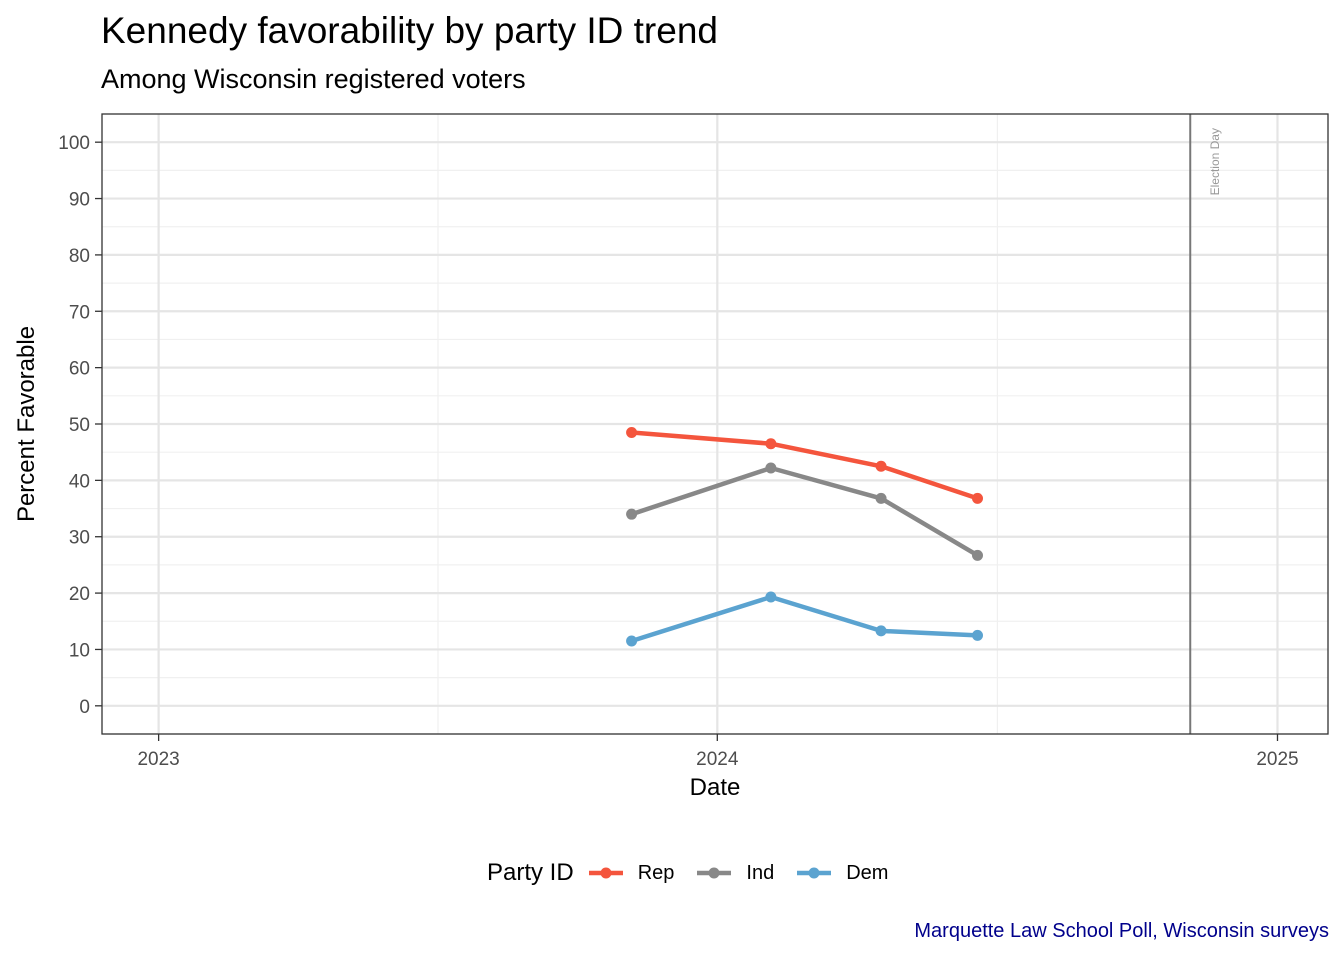 The image size is (1344, 960). What do you see at coordinates (84, 707) in the screenshot?
I see `y-tick-label: 0` at bounding box center [84, 707].